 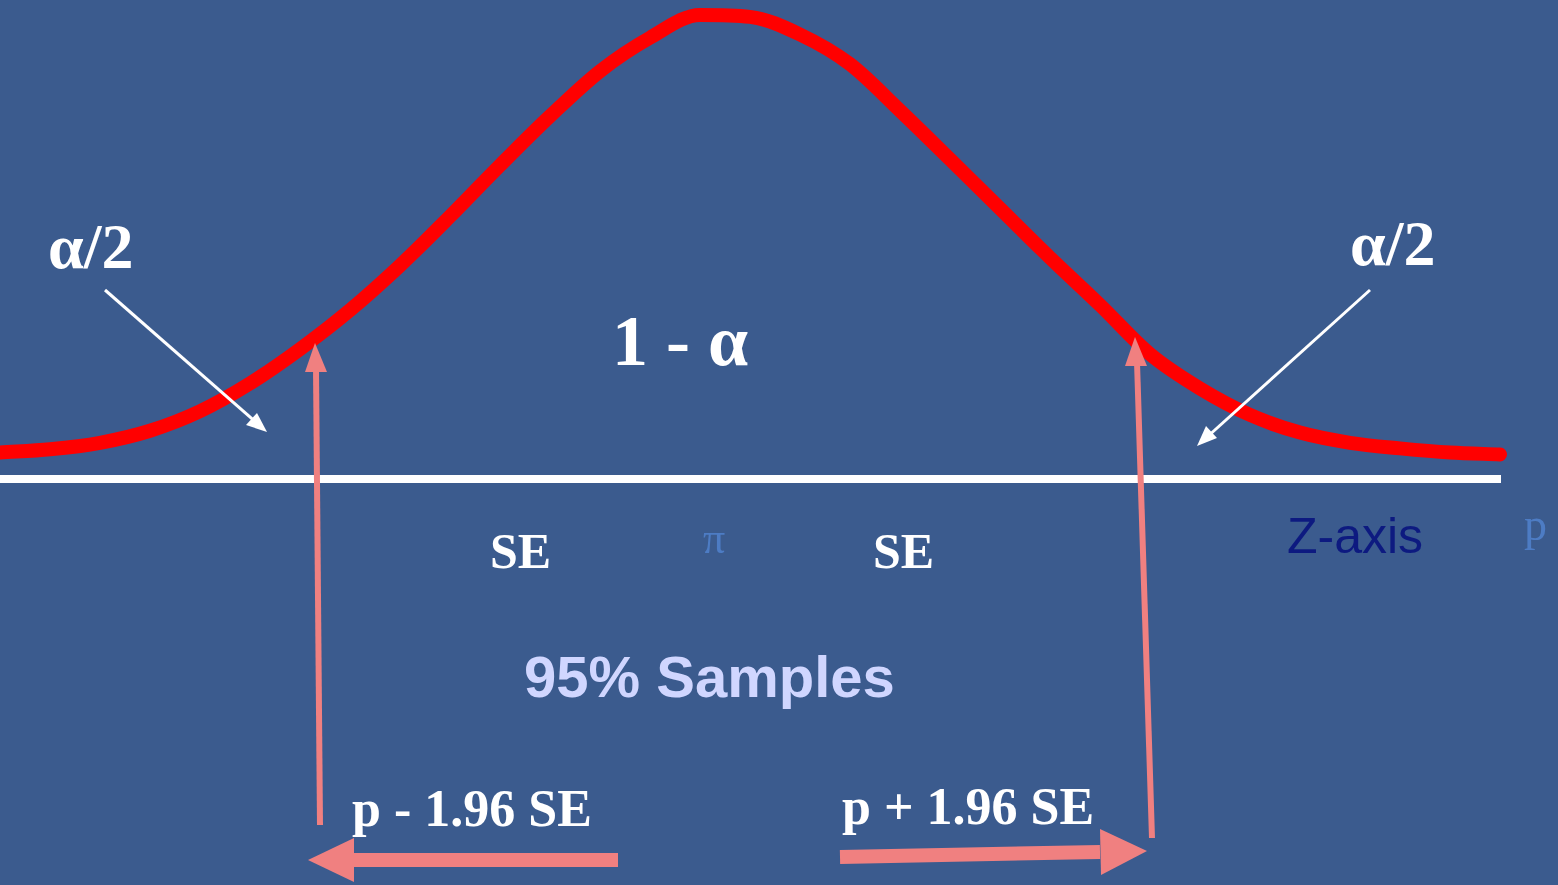 What do you see at coordinates (1355, 536) in the screenshot?
I see `x-axis-title: Z-axis` at bounding box center [1355, 536].